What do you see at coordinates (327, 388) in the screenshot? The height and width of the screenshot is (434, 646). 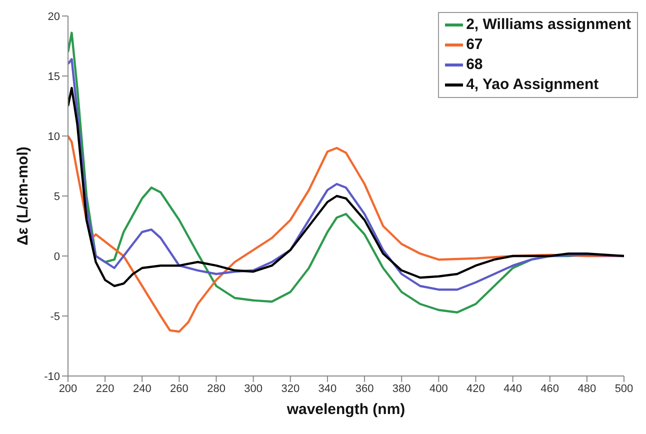 I see `x-tick-label: 340` at bounding box center [327, 388].